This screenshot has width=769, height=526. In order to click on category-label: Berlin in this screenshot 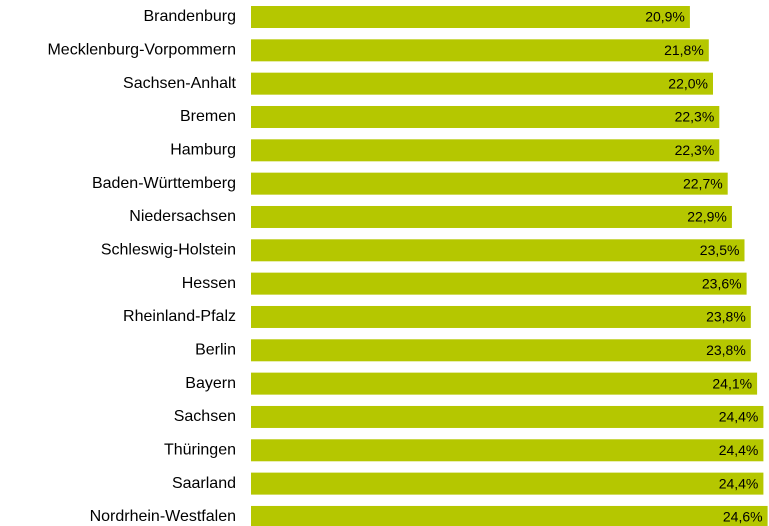, I will do `click(215, 350)`.